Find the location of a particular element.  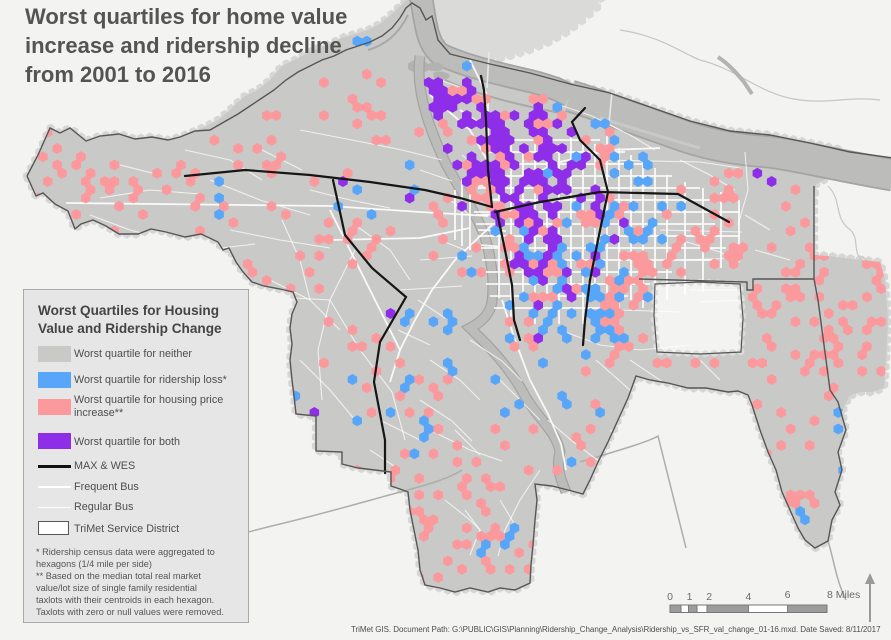

svg-text: 6 is located at coordinates (788, 595).